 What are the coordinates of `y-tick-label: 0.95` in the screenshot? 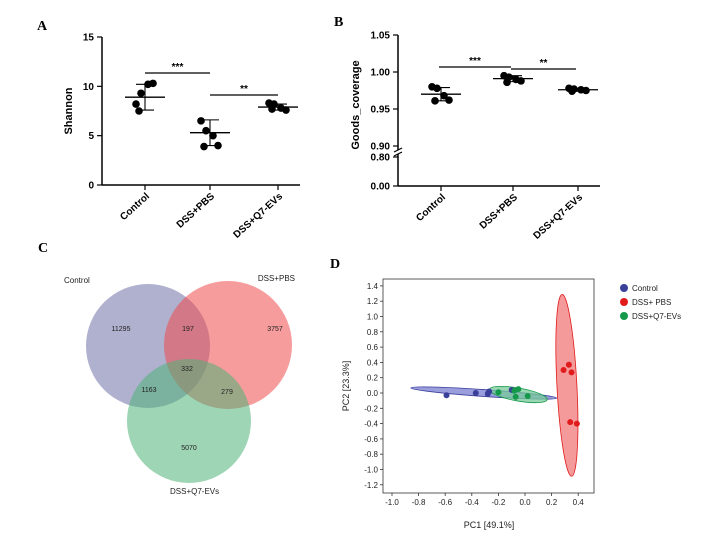 It's located at (381, 110).